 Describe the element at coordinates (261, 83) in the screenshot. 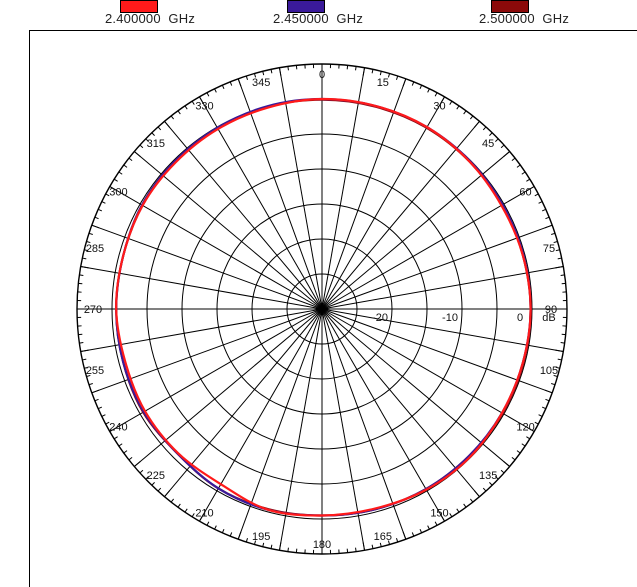

I see `angle-tick-label: 345` at that location.